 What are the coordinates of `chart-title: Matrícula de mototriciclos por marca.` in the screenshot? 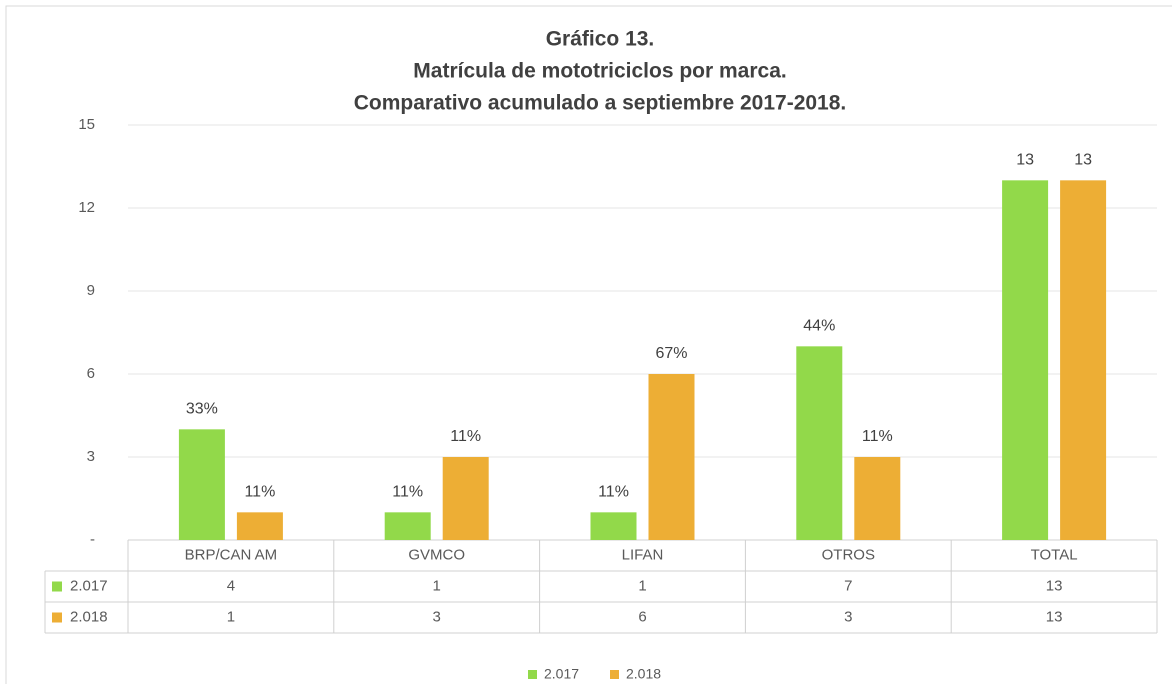 It's located at (599, 71).